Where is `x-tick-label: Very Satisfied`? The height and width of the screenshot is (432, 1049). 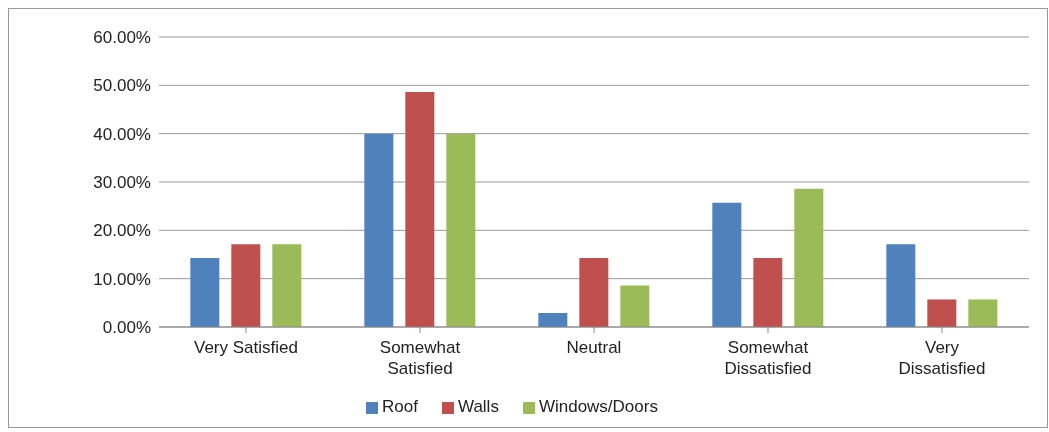
x-tick-label: Very Satisfied is located at coordinates (246, 347).